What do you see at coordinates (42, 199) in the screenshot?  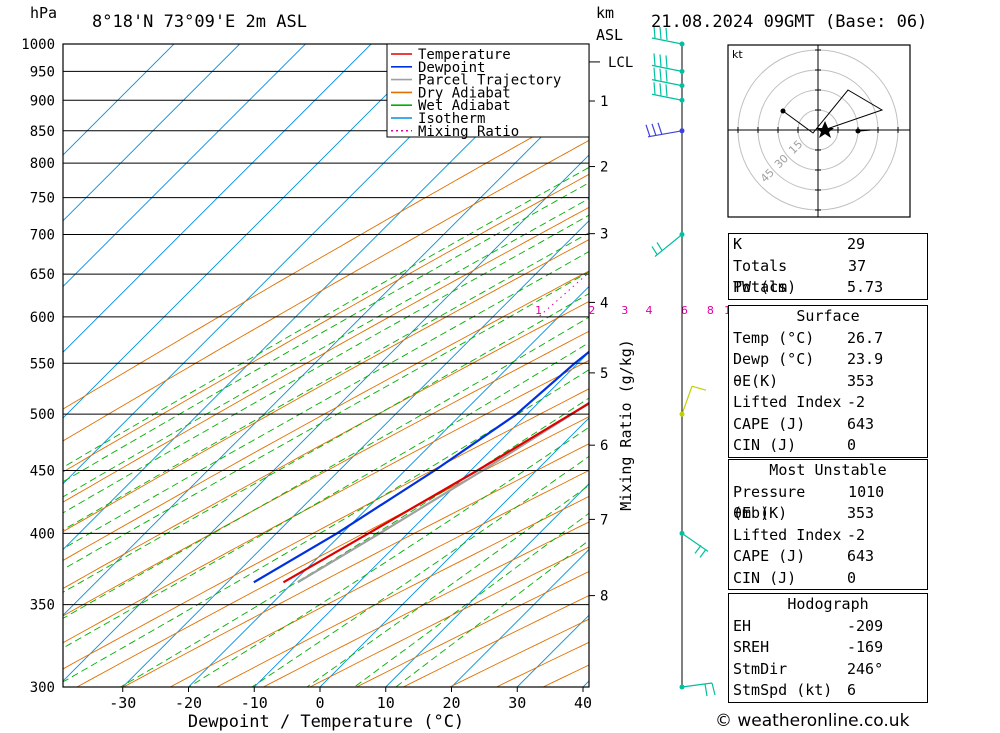 I see `pressure-tick-label: 750` at bounding box center [42, 199].